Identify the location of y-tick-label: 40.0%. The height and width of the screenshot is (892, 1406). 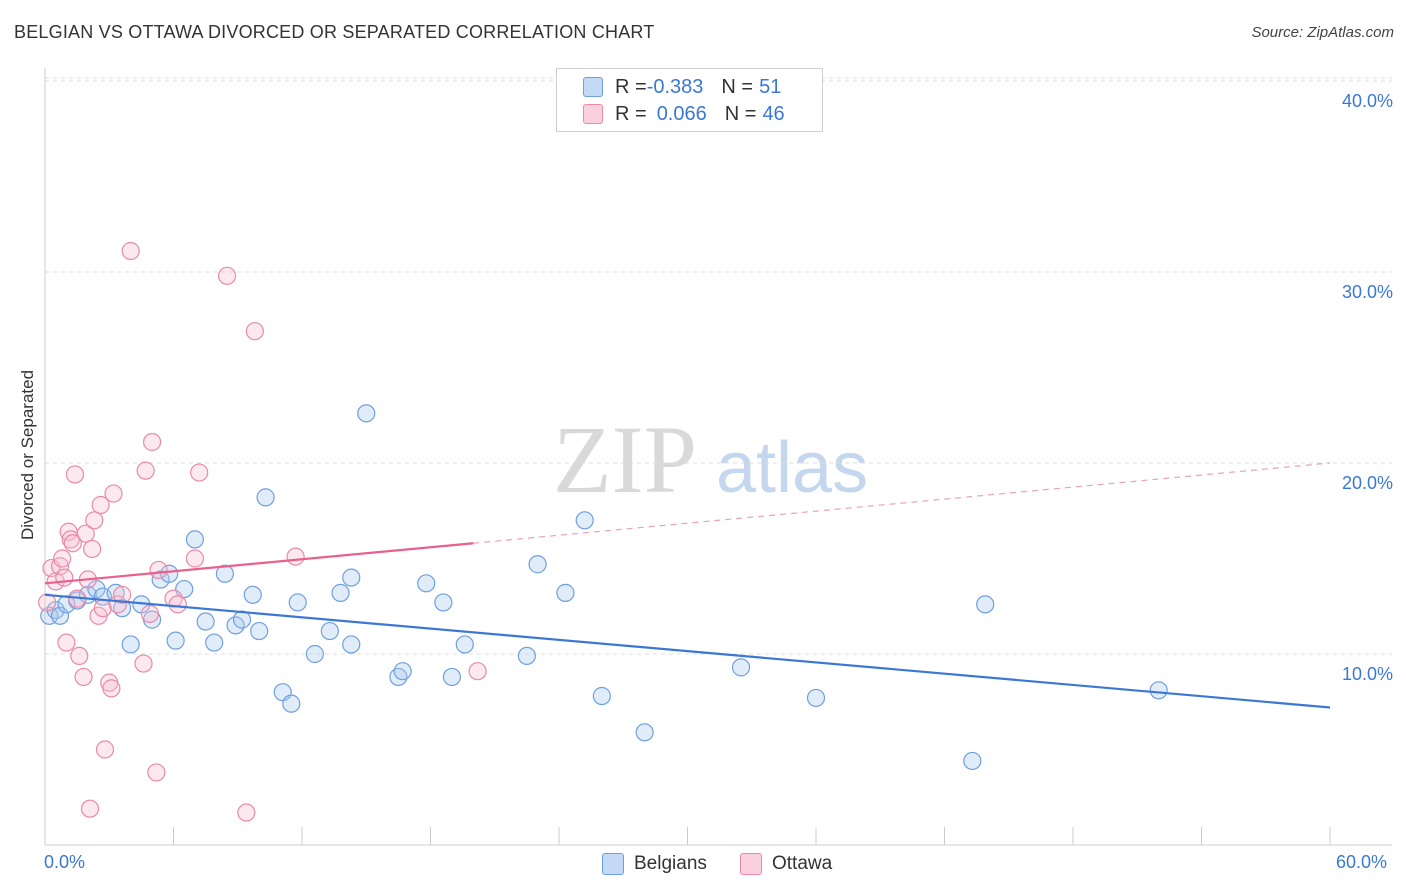
(1367, 101).